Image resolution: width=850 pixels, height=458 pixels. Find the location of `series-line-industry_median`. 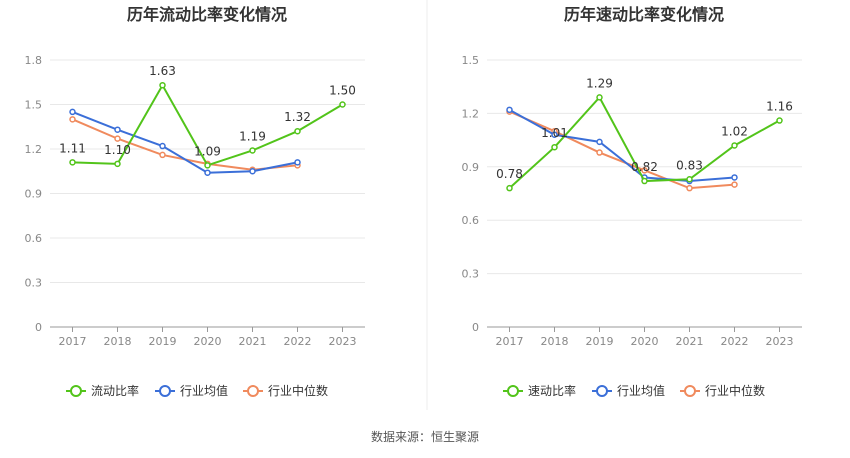

series-line-industry_median is located at coordinates (622, 150).